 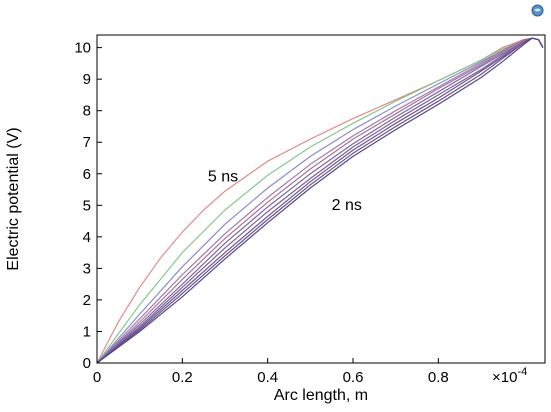 I want to click on annotation-label: 2 ns, so click(x=347, y=205).